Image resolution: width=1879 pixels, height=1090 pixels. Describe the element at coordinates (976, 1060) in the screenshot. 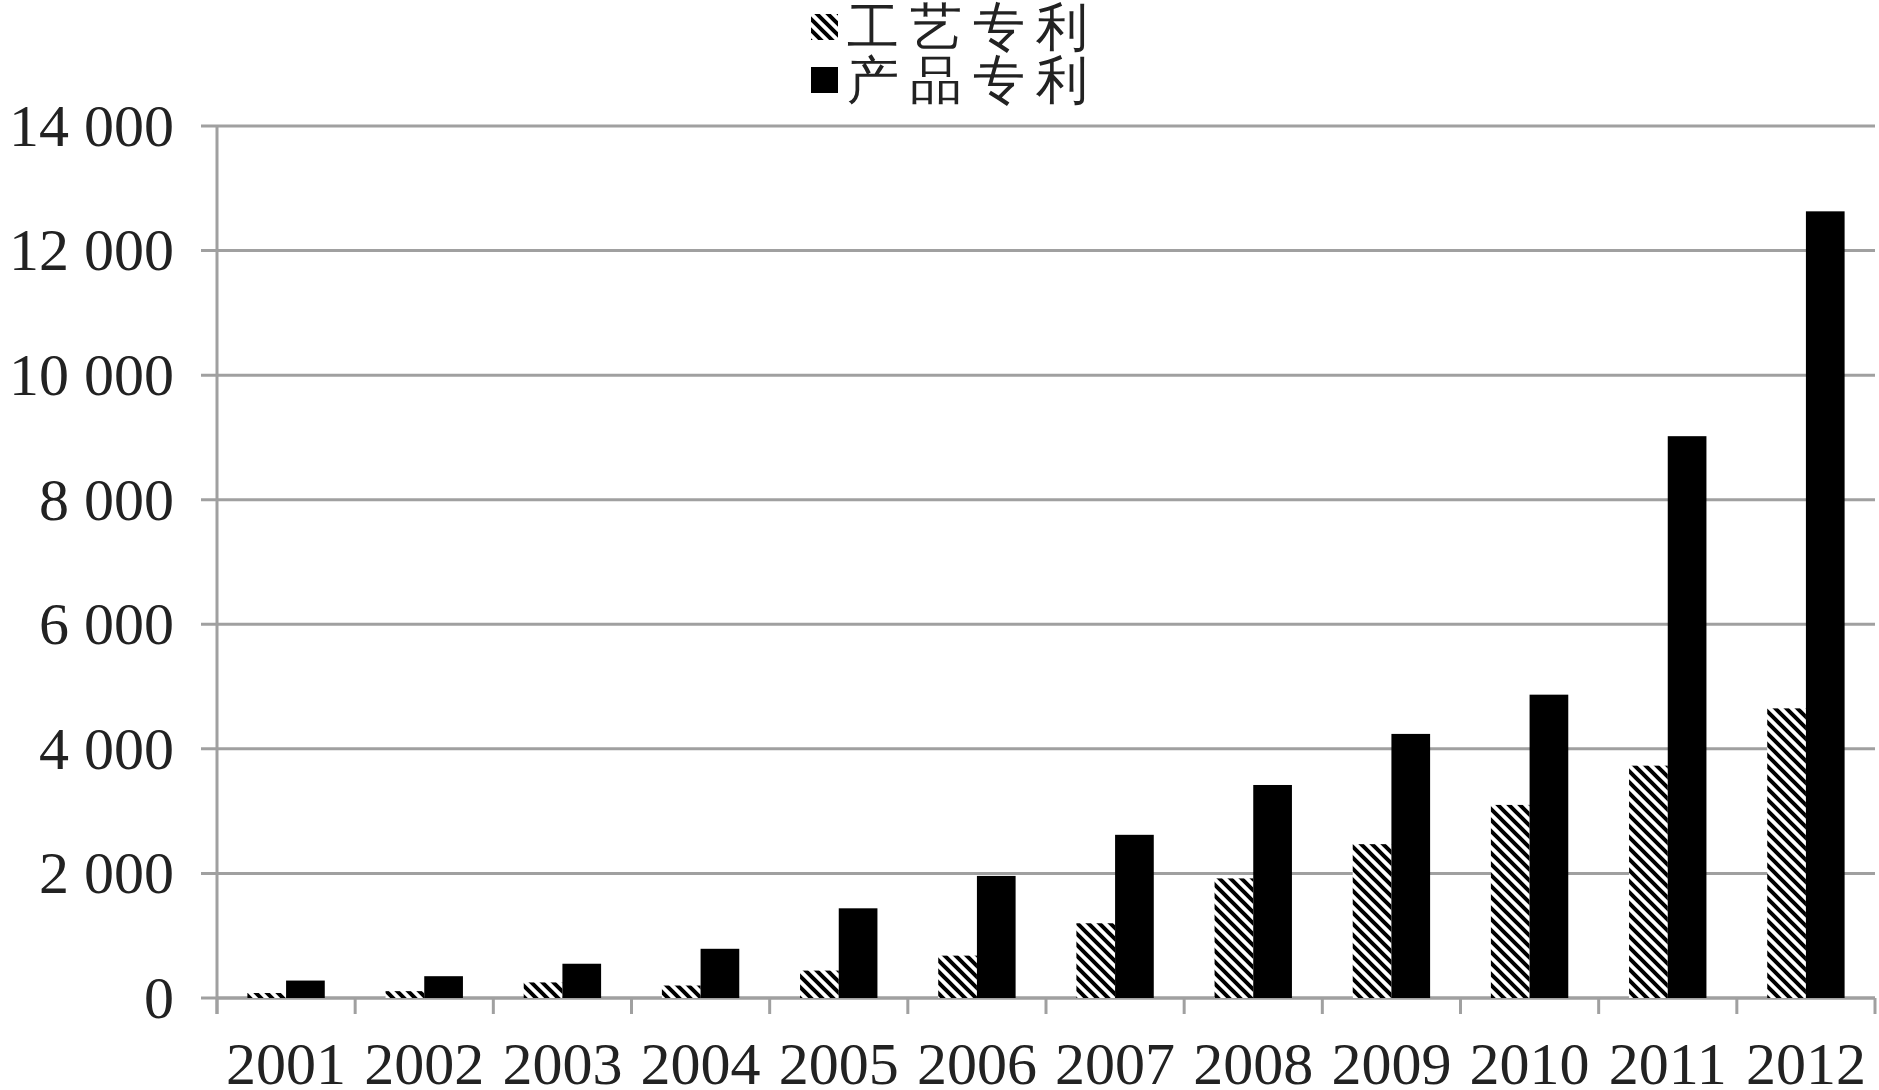

I see `x-tick-label: 2006` at that location.